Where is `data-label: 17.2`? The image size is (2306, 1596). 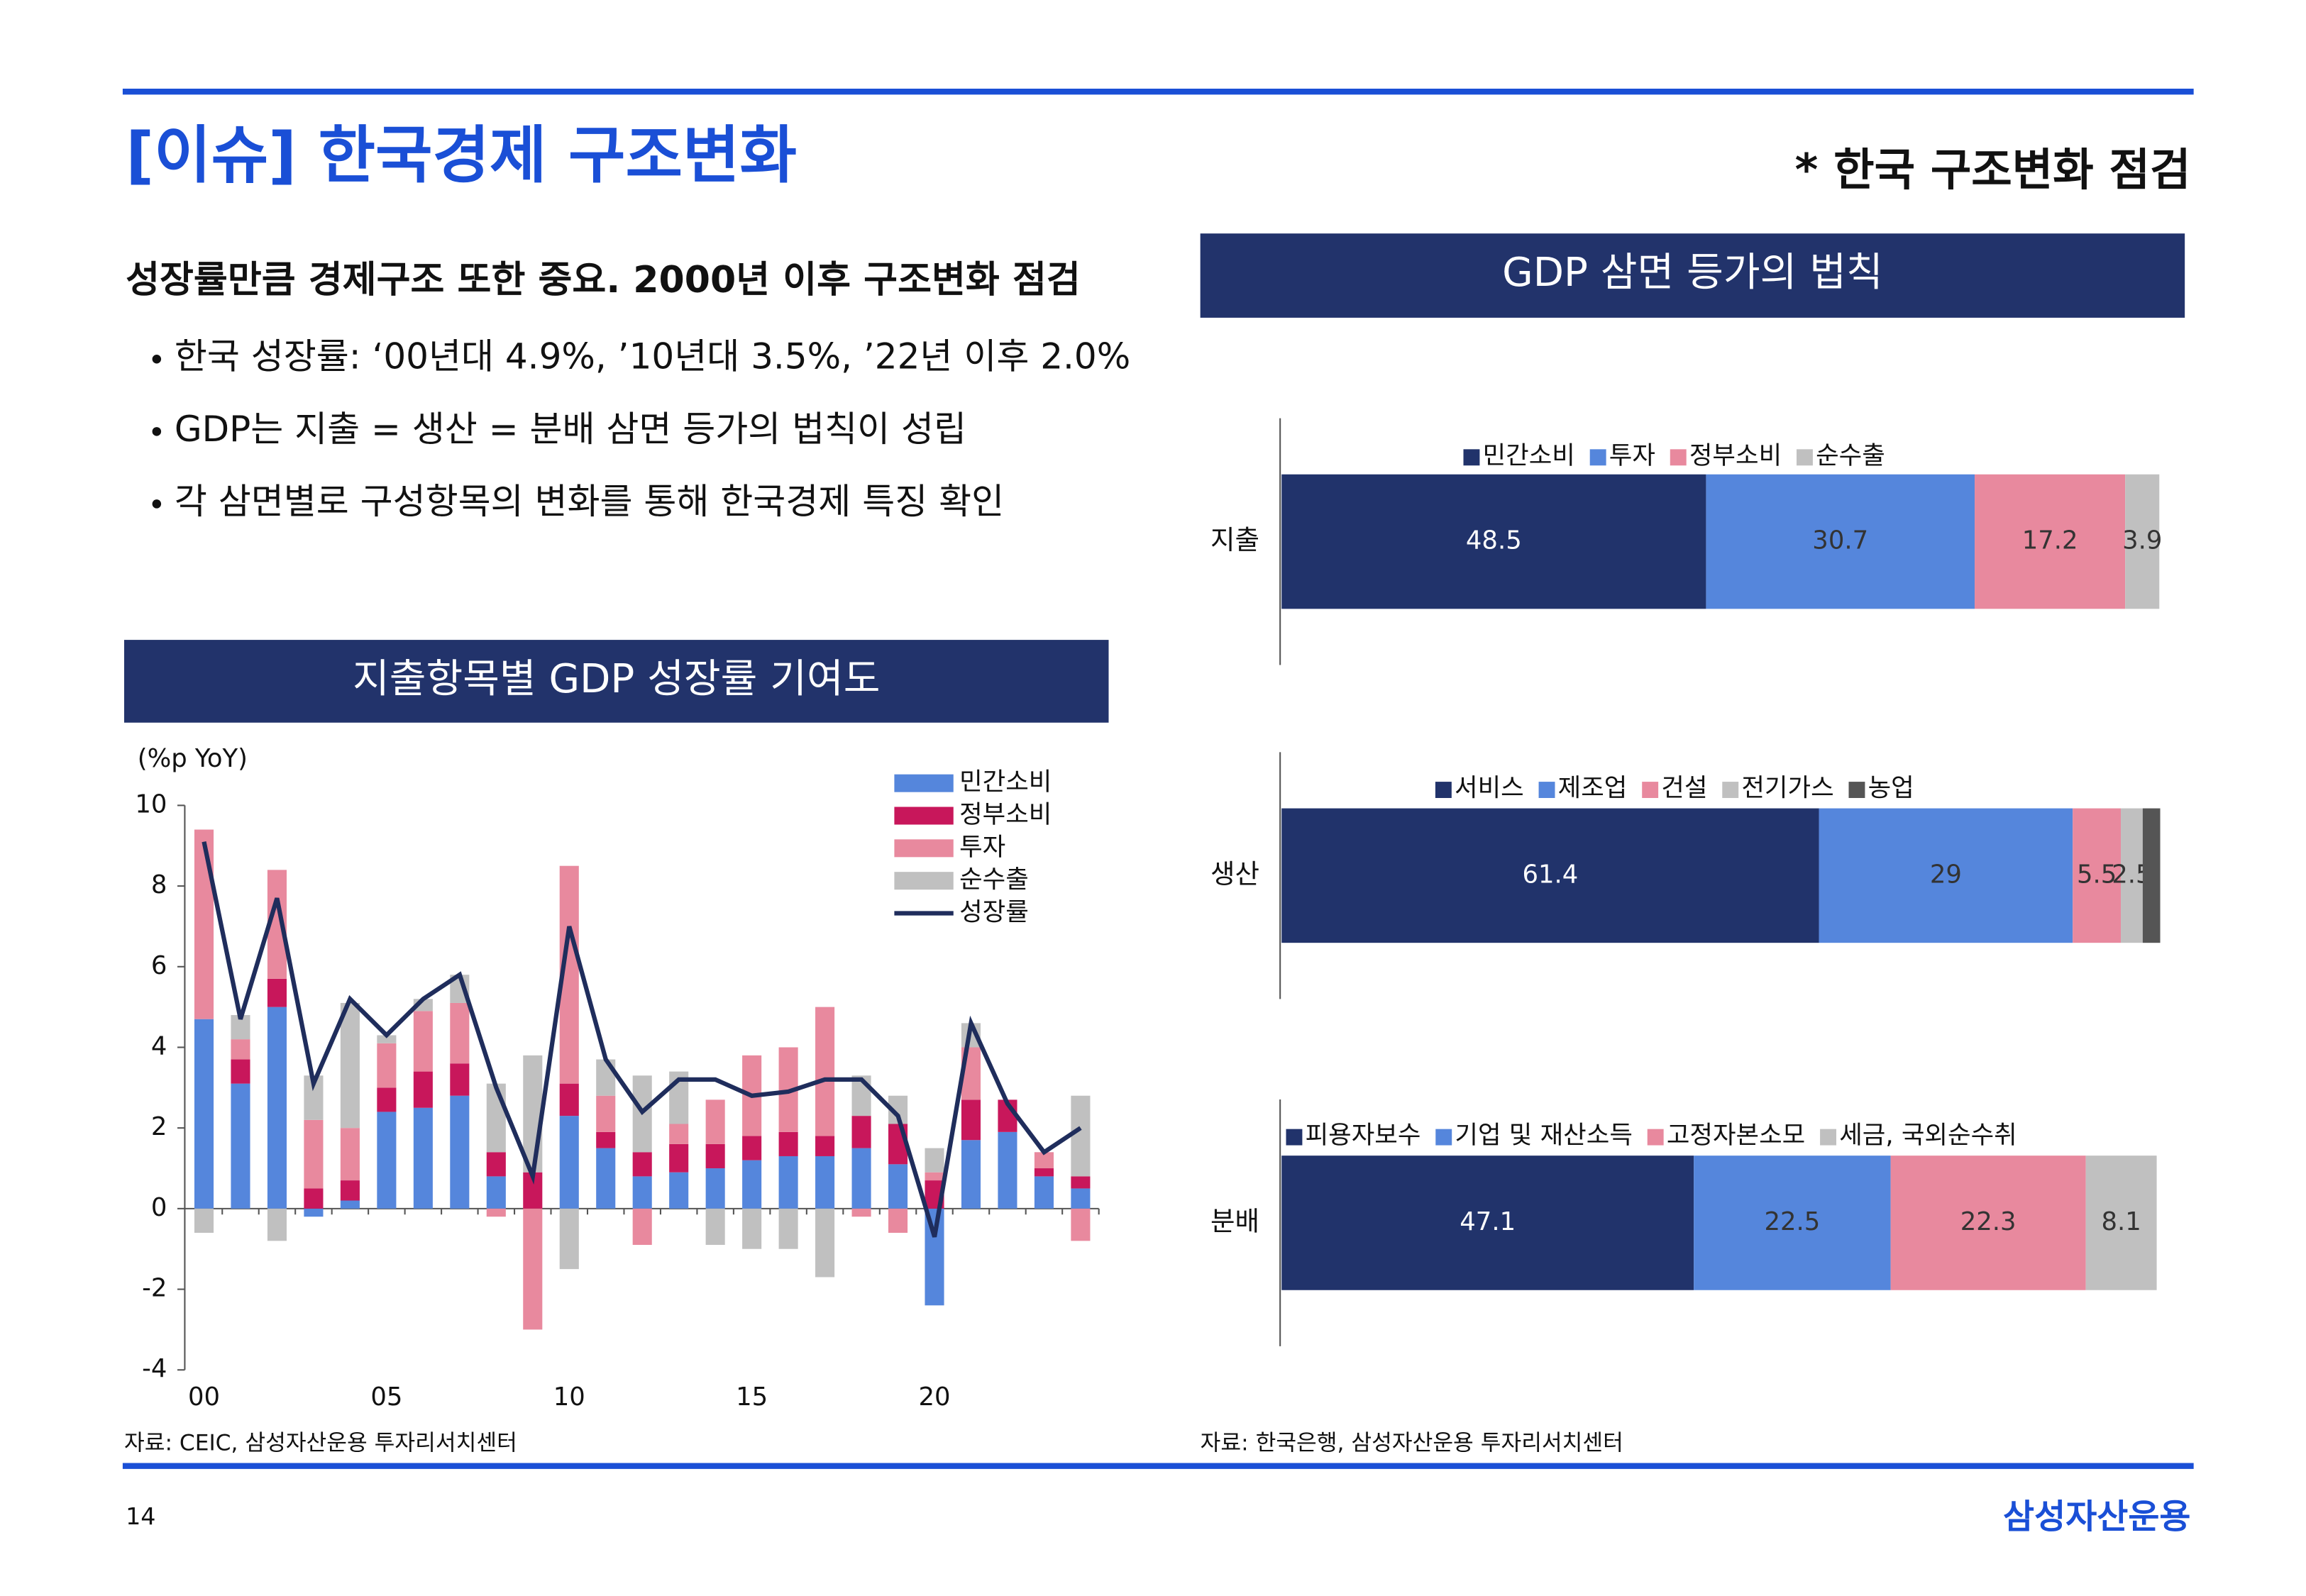 data-label: 17.2 is located at coordinates (2050, 540).